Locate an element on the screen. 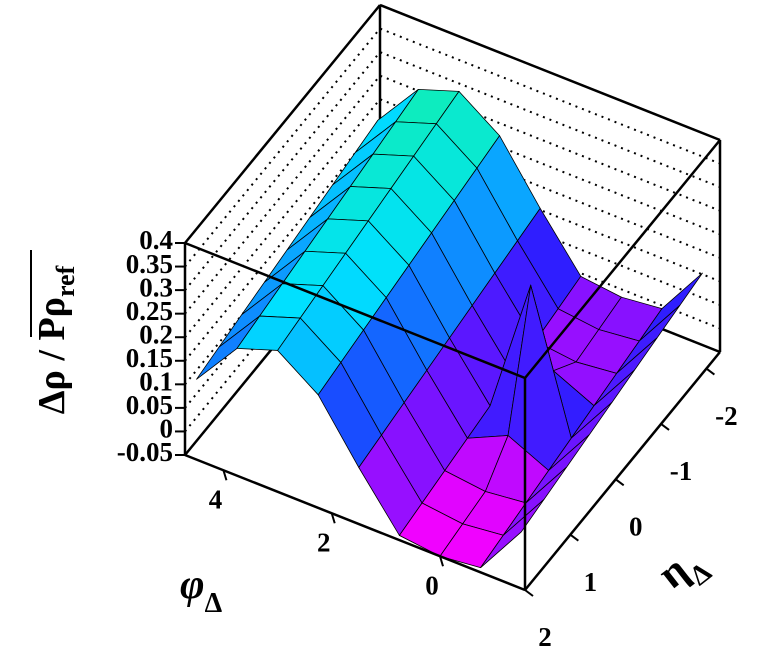 Image resolution: width=762 pixels, height=660 pixels. z-tick-label: 0.35 is located at coordinates (149, 264).